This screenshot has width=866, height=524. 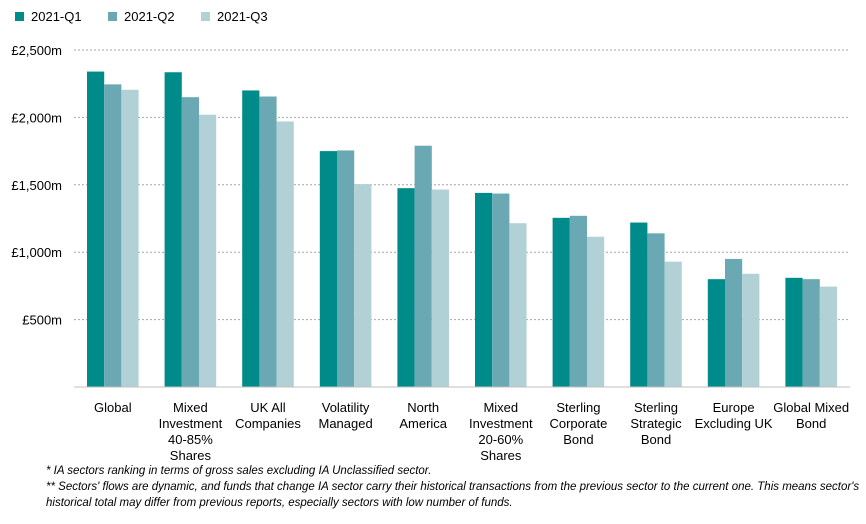 What do you see at coordinates (423, 415) in the screenshot?
I see `x-category-label: North America` at bounding box center [423, 415].